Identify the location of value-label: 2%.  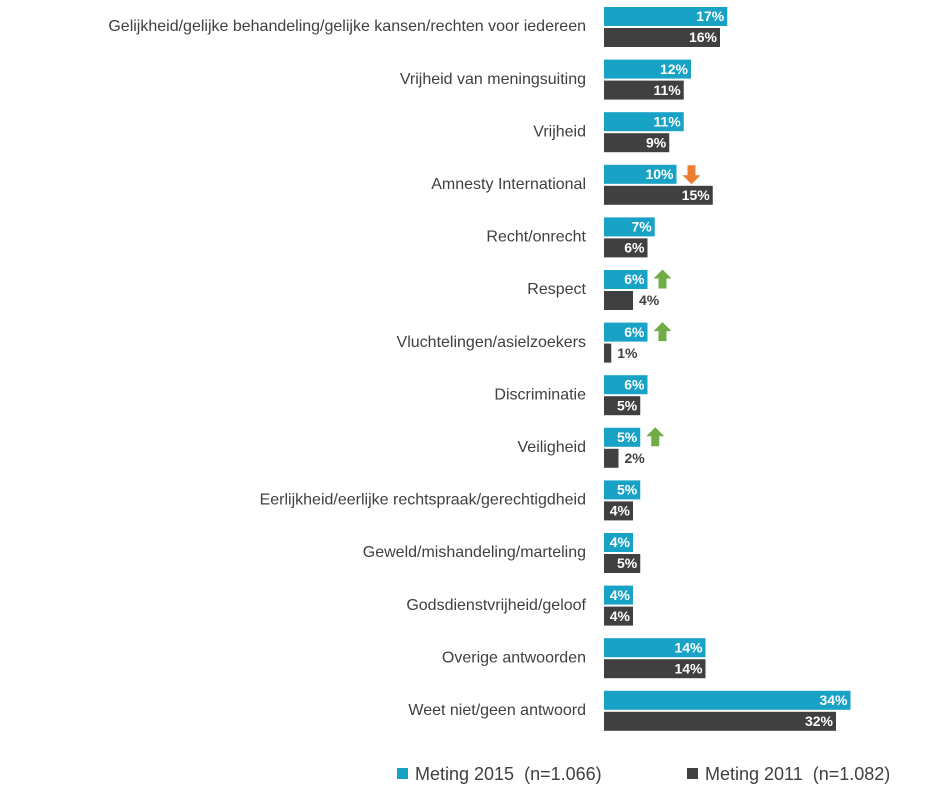
(635, 458).